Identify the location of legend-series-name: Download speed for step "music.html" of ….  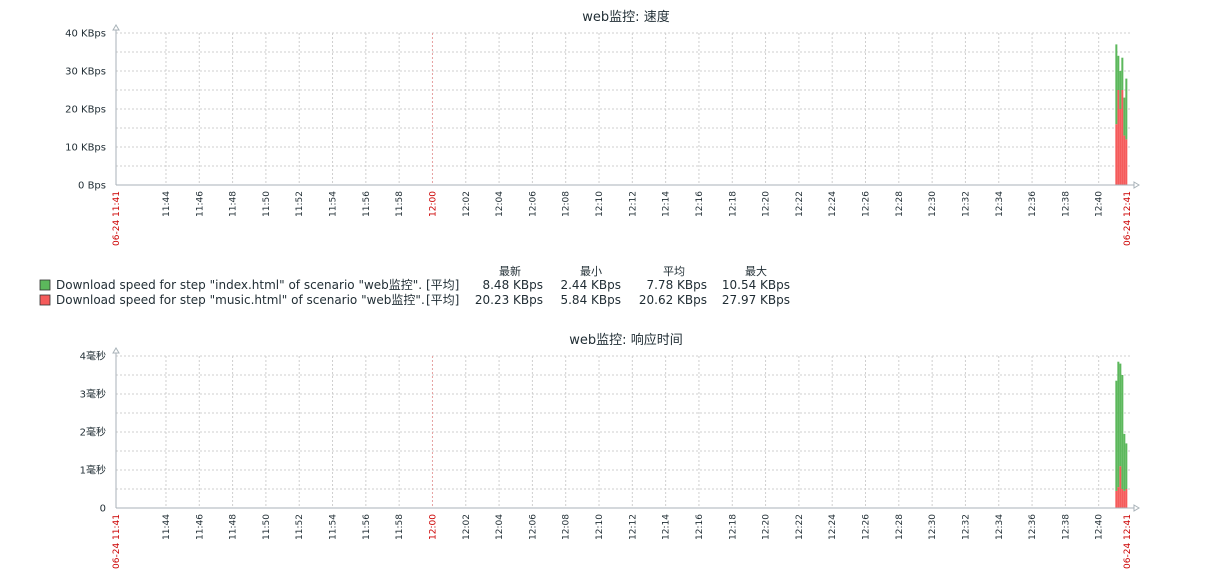
(240, 300).